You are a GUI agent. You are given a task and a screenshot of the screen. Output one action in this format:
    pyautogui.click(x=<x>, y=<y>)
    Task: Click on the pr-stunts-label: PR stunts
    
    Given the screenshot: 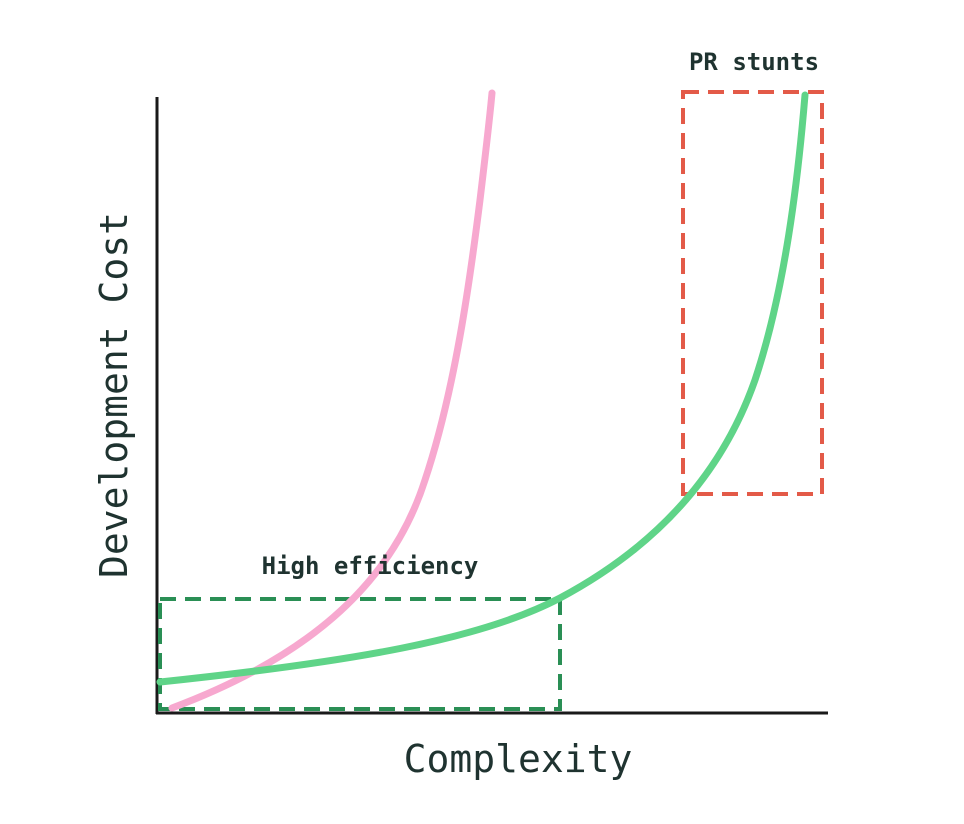 What is the action you would take?
    pyautogui.click(x=754, y=62)
    